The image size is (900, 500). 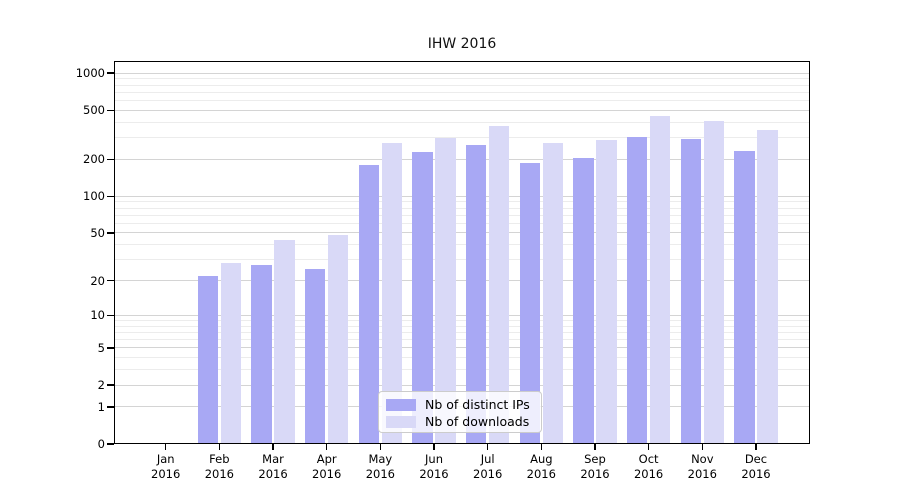 I want to click on x-tick-label: Dec 2016, so click(x=756, y=466).